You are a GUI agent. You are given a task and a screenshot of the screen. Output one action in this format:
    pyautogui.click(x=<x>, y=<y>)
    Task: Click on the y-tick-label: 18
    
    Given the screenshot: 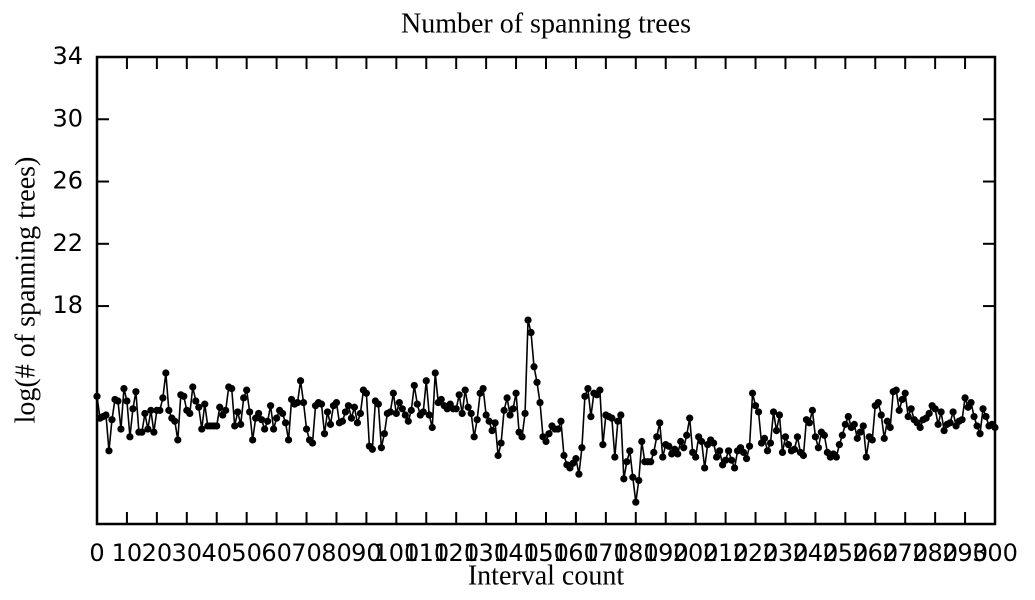 What is the action you would take?
    pyautogui.click(x=67, y=305)
    